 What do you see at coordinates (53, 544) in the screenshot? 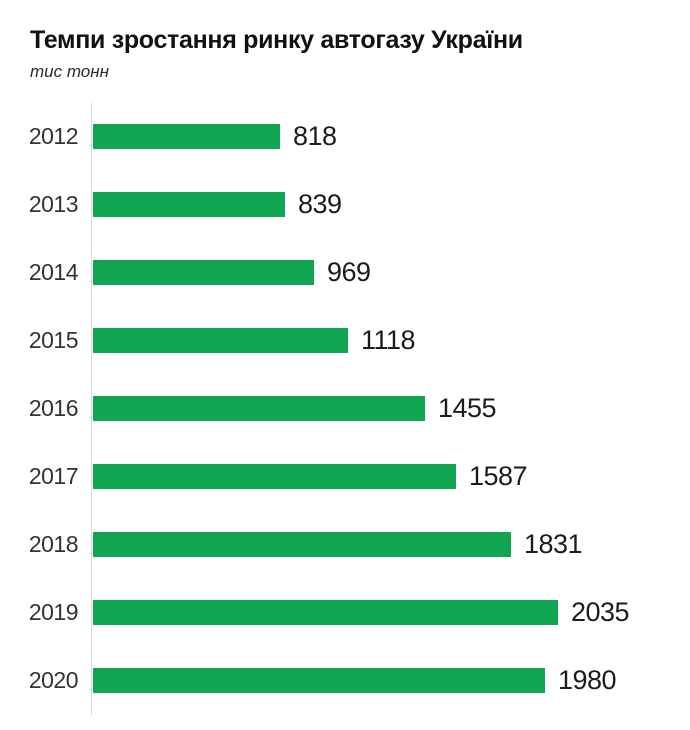
I see `year-label: 2018` at bounding box center [53, 544].